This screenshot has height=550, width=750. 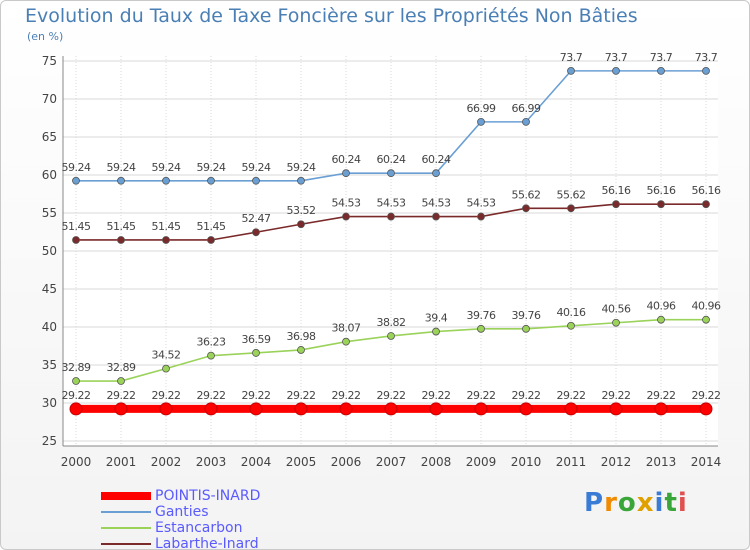 I want to click on x-tick-label: 2011, so click(x=571, y=462).